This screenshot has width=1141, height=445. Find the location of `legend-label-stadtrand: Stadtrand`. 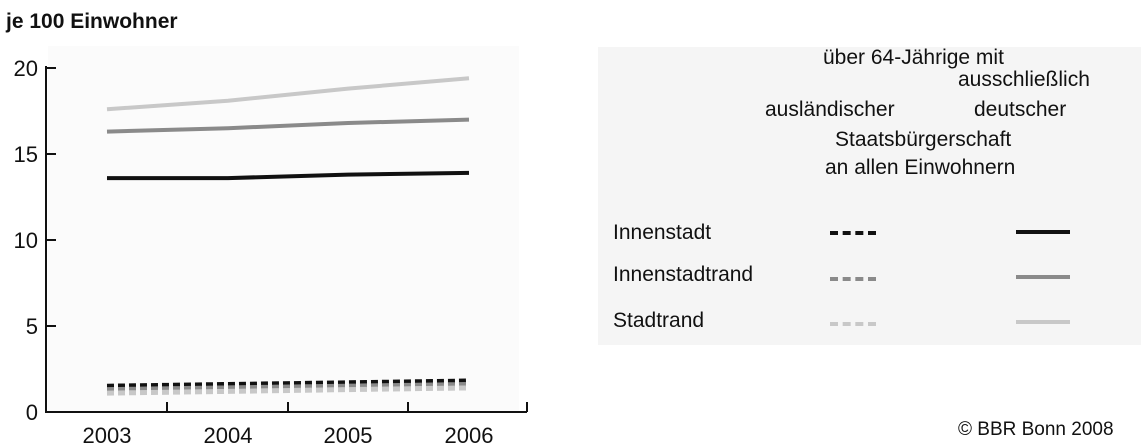

legend-label-stadtrand: Stadtrand is located at coordinates (659, 320).